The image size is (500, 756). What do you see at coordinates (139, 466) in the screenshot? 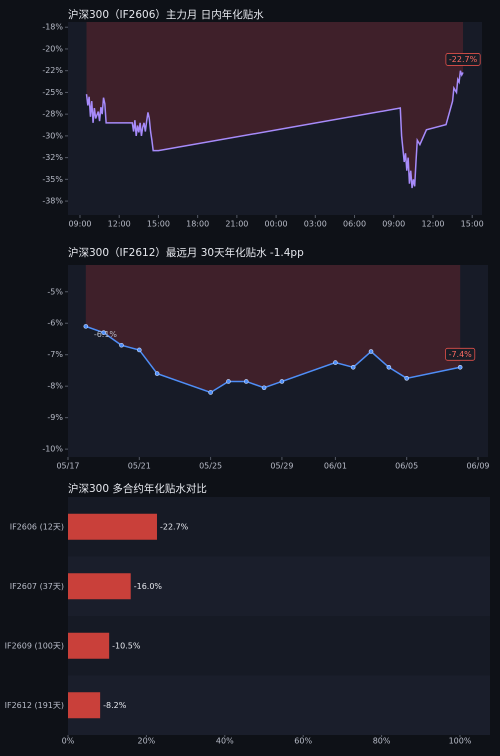
I see `x-tick-label: 05/21` at bounding box center [139, 466].